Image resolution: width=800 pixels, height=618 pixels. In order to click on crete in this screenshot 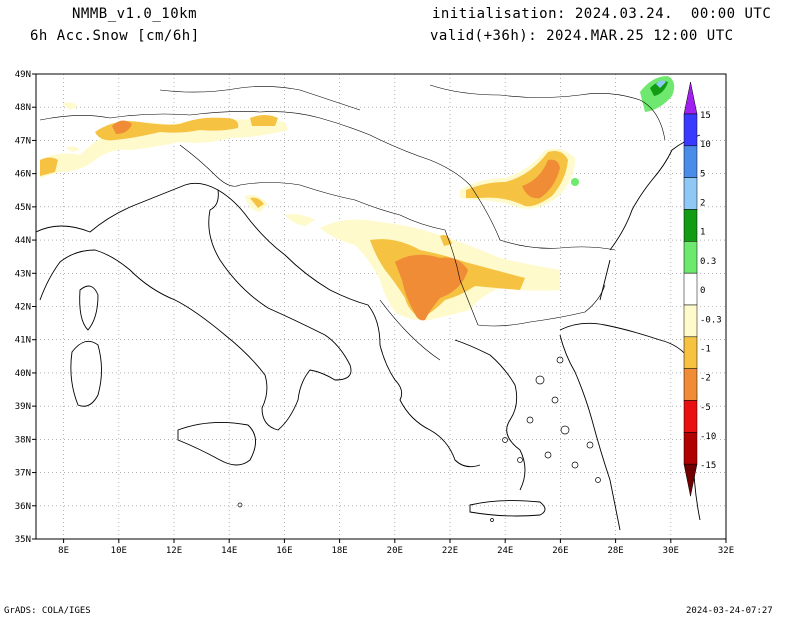, I will do `click(507, 508)`.